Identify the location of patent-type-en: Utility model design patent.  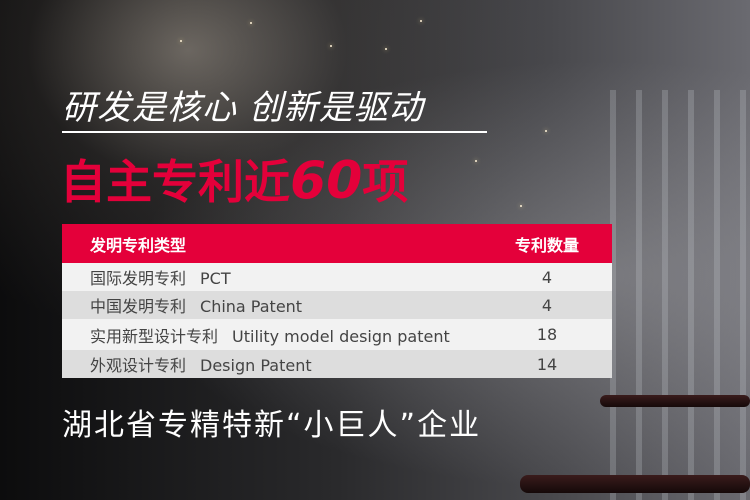
(341, 336).